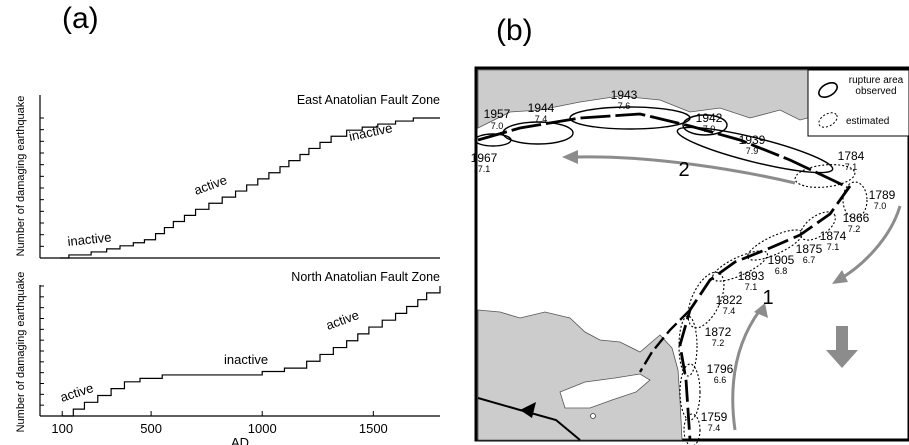 This screenshot has height=445, width=909. I want to click on panel-b-label: (b), so click(514, 30).